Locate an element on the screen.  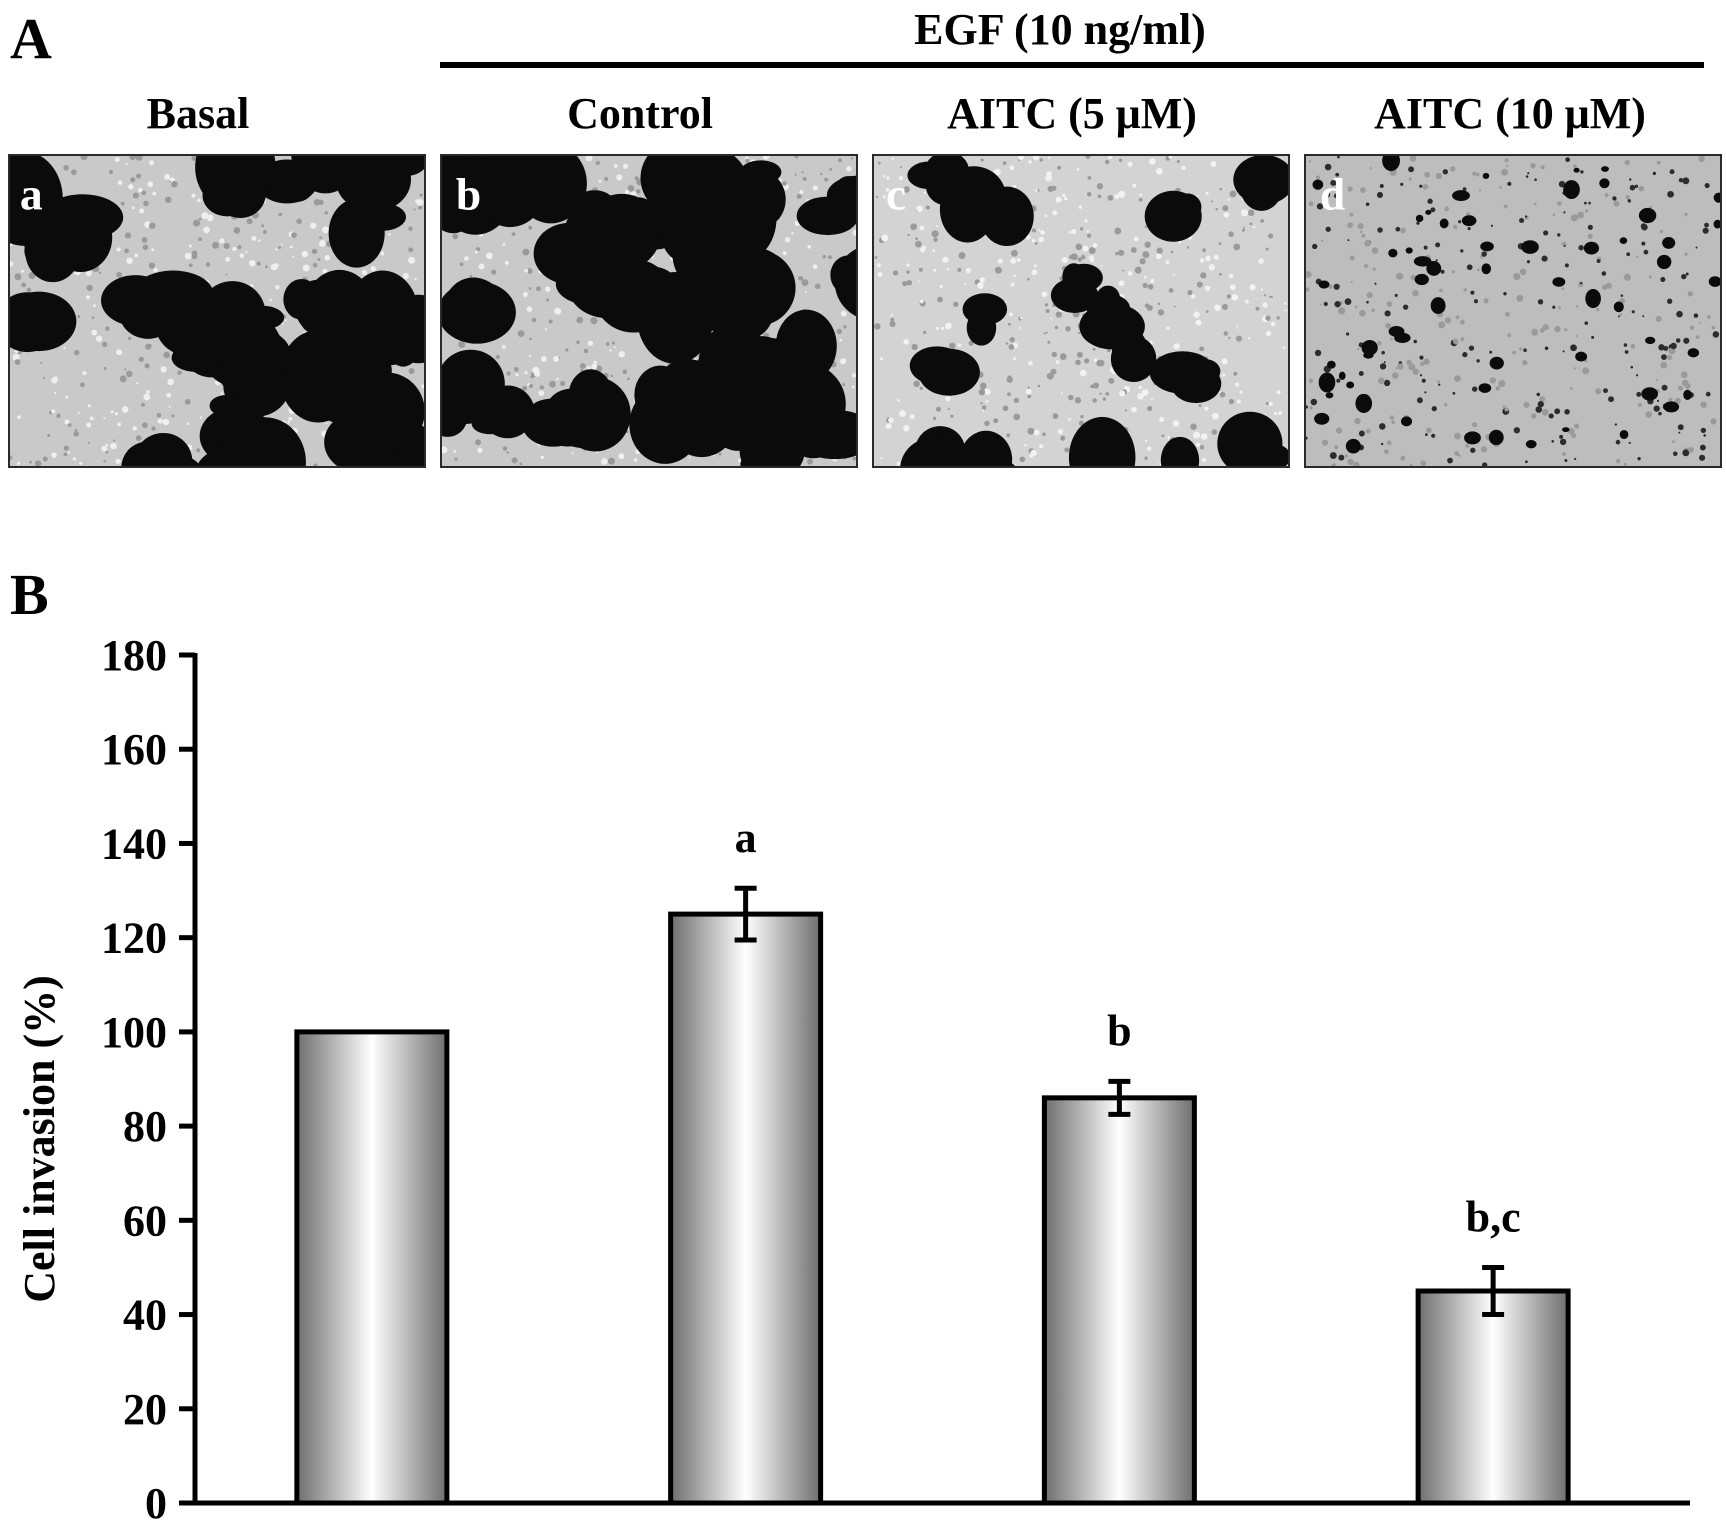
micrograph-letter-d: d is located at coordinates (1332, 193).